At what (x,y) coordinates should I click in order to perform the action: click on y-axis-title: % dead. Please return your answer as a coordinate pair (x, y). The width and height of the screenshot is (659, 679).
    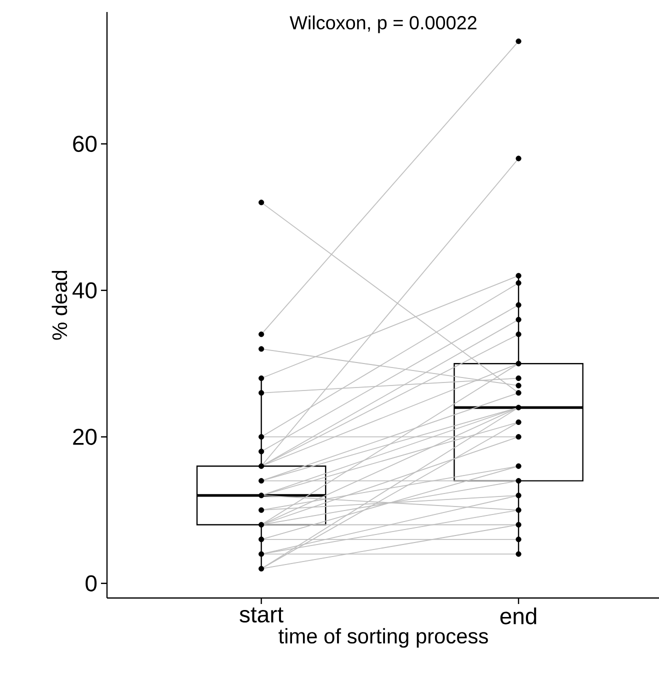
    Looking at the image, I should click on (60, 305).